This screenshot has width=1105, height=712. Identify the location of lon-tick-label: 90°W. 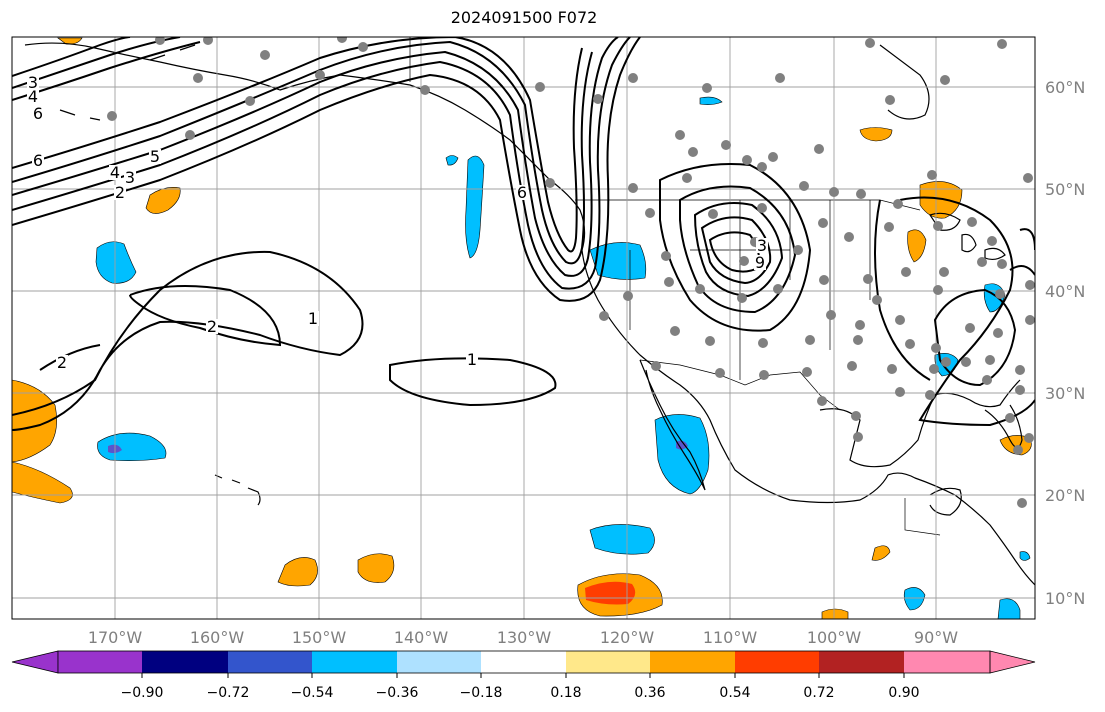
(936, 637).